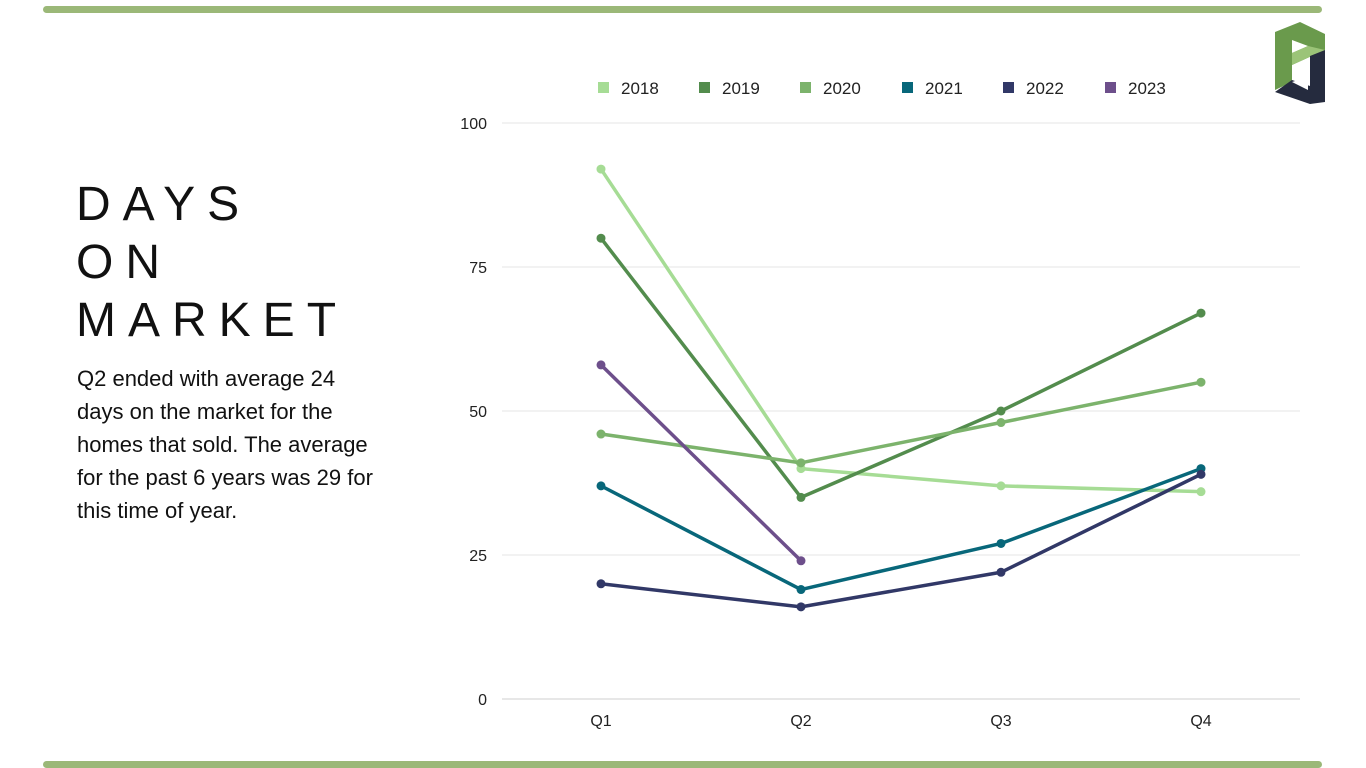 The height and width of the screenshot is (768, 1366). What do you see at coordinates (1045, 88) in the screenshot?
I see `legend-label-2022: 2022` at bounding box center [1045, 88].